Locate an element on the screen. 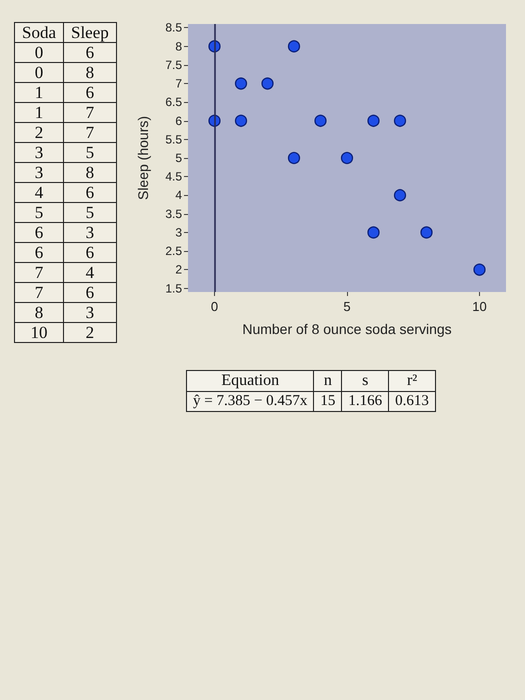  y-tick-label: 3 is located at coordinates (178, 232).